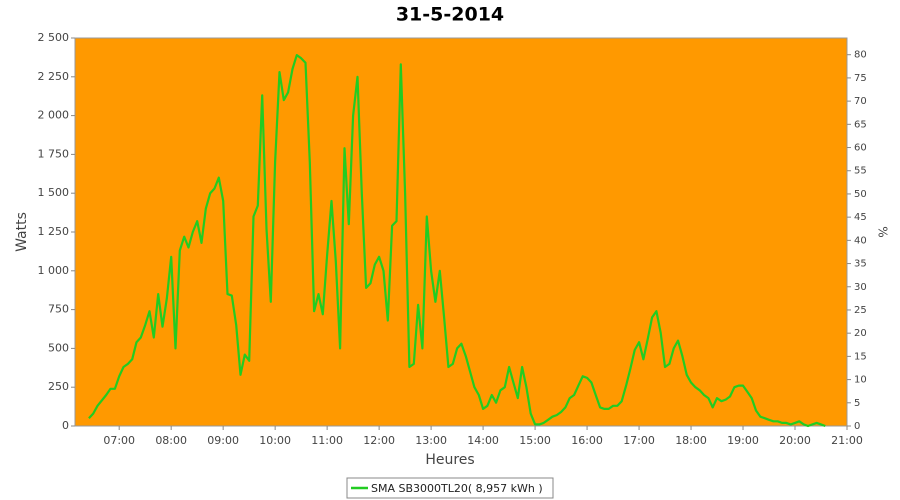  I want to click on x-tick-label: 15:00, so click(535, 440).